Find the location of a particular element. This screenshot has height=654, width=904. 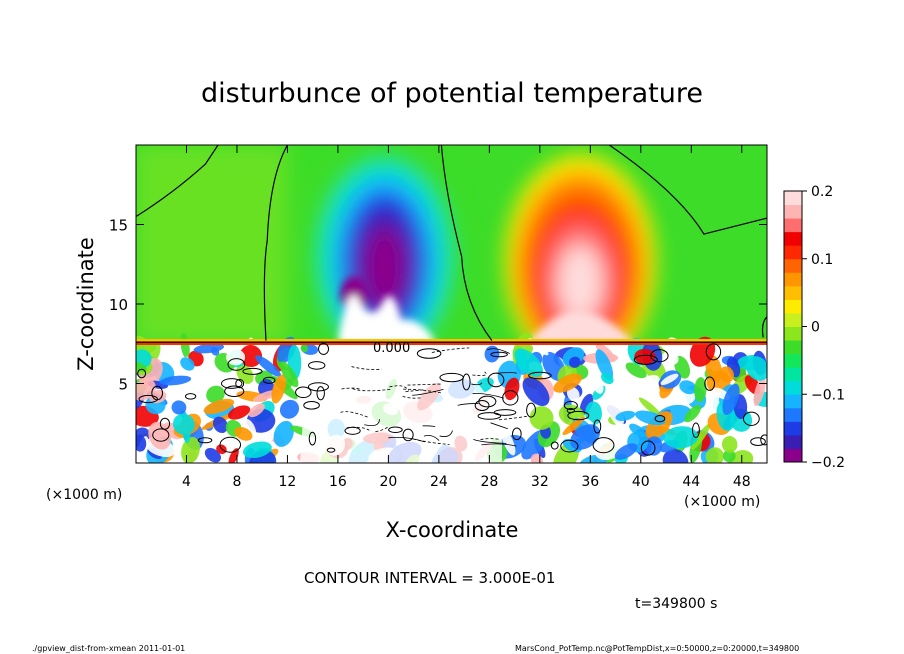

y-axis-label: Z-coordinate is located at coordinates (86, 304).